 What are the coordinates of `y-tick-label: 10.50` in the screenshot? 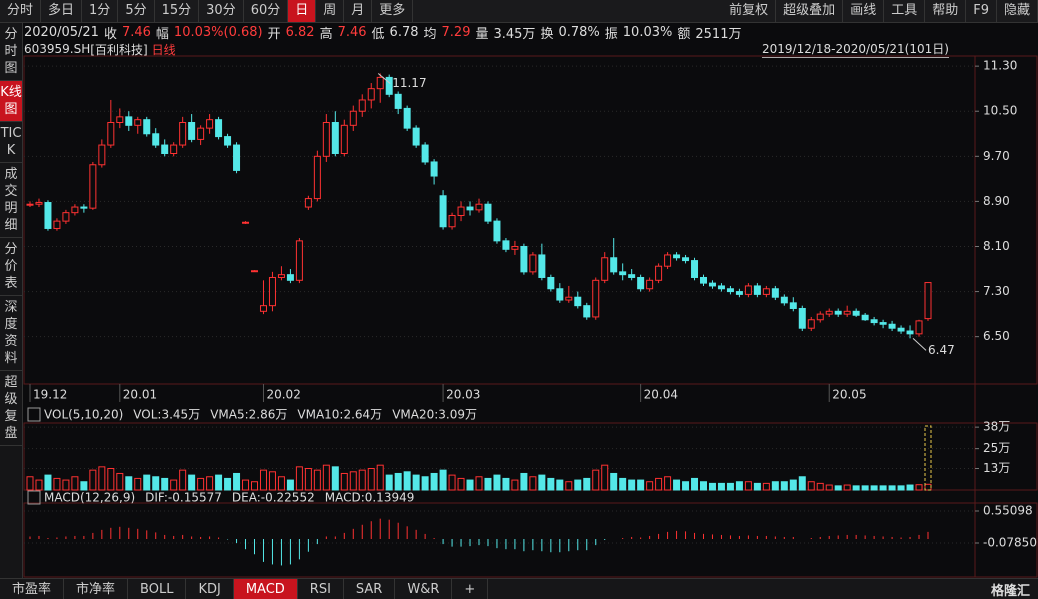 It's located at (1000, 111).